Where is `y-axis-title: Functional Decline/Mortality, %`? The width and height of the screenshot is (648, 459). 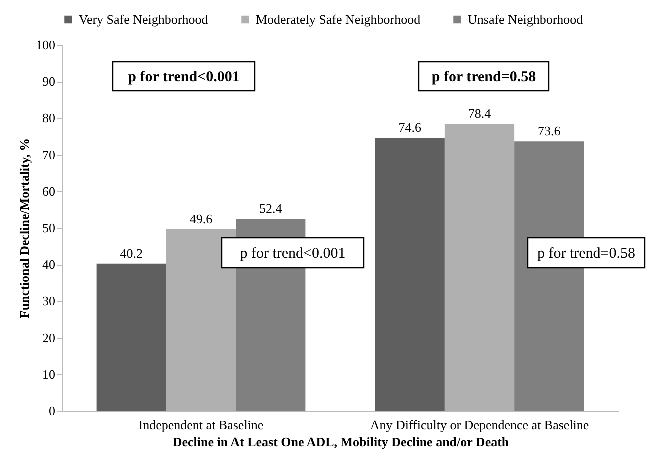
y-axis-title: Functional Decline/Mortality, % is located at coordinates (24, 228).